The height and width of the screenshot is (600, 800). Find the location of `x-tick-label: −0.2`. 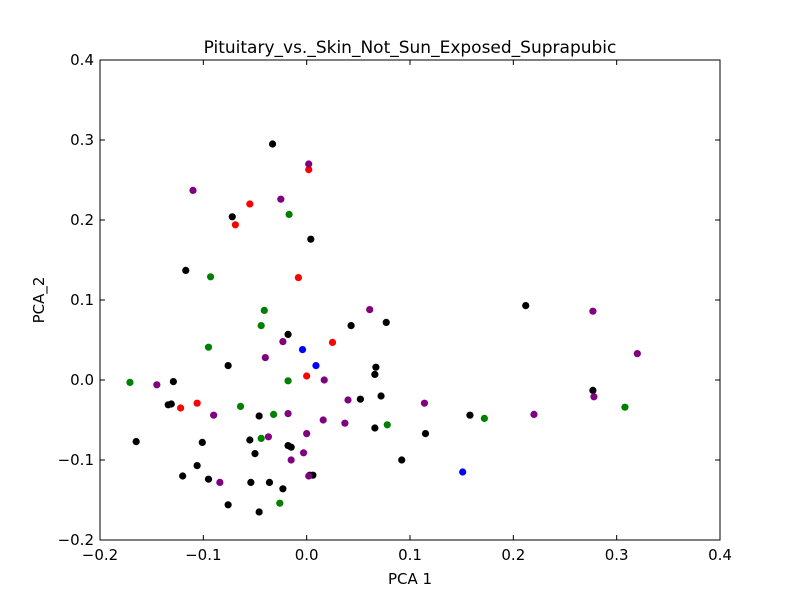

x-tick-label: −0.2 is located at coordinates (100, 555).